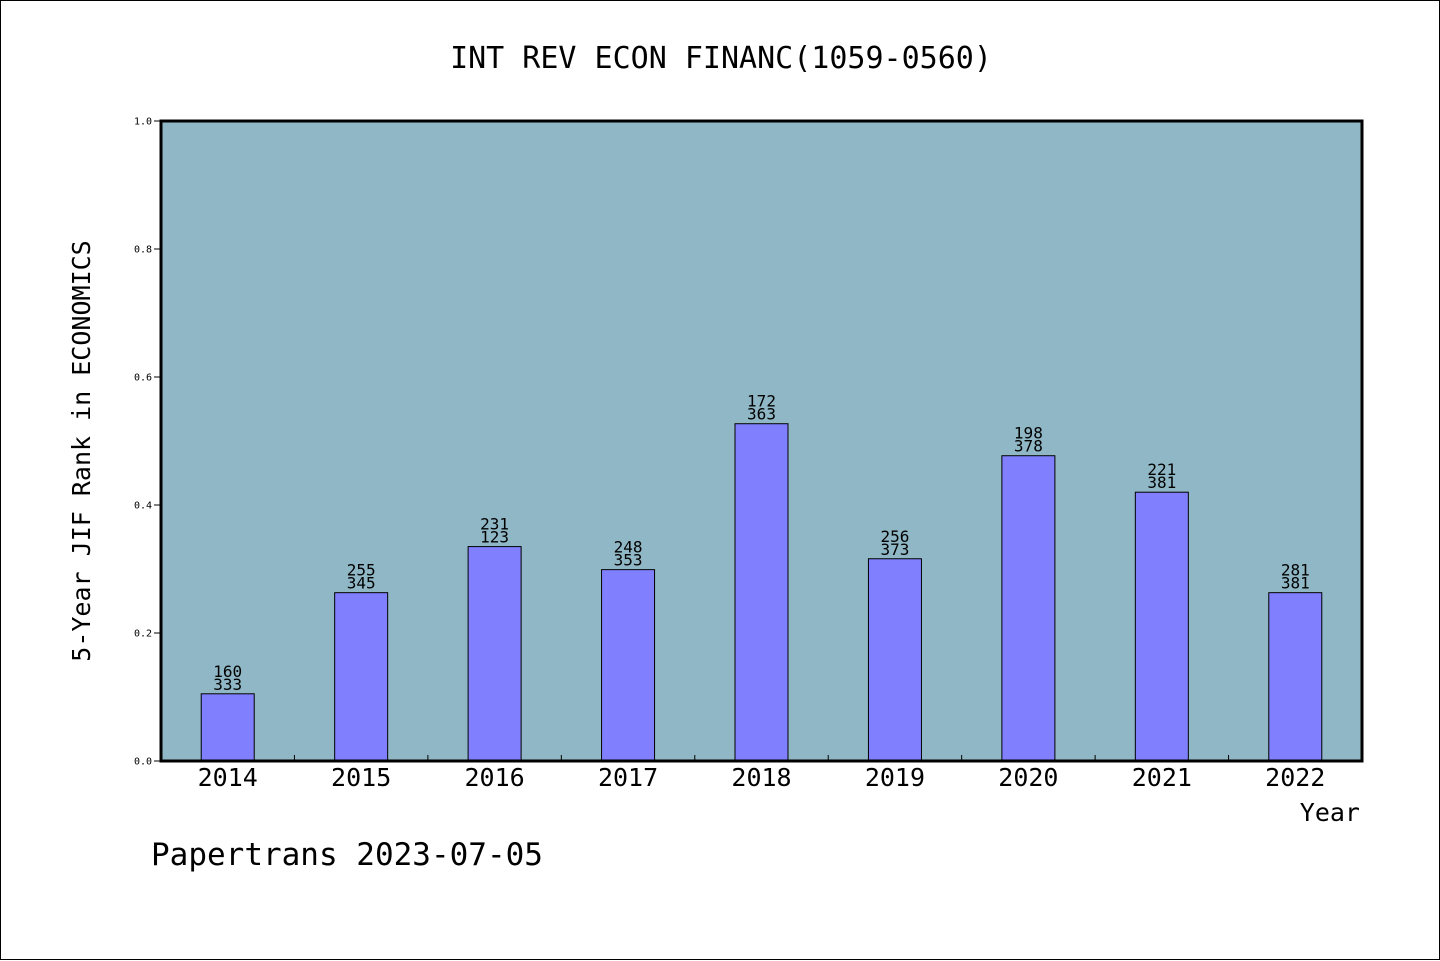  Describe the element at coordinates (628, 777) in the screenshot. I see `x-tick-label: 2017` at that location.